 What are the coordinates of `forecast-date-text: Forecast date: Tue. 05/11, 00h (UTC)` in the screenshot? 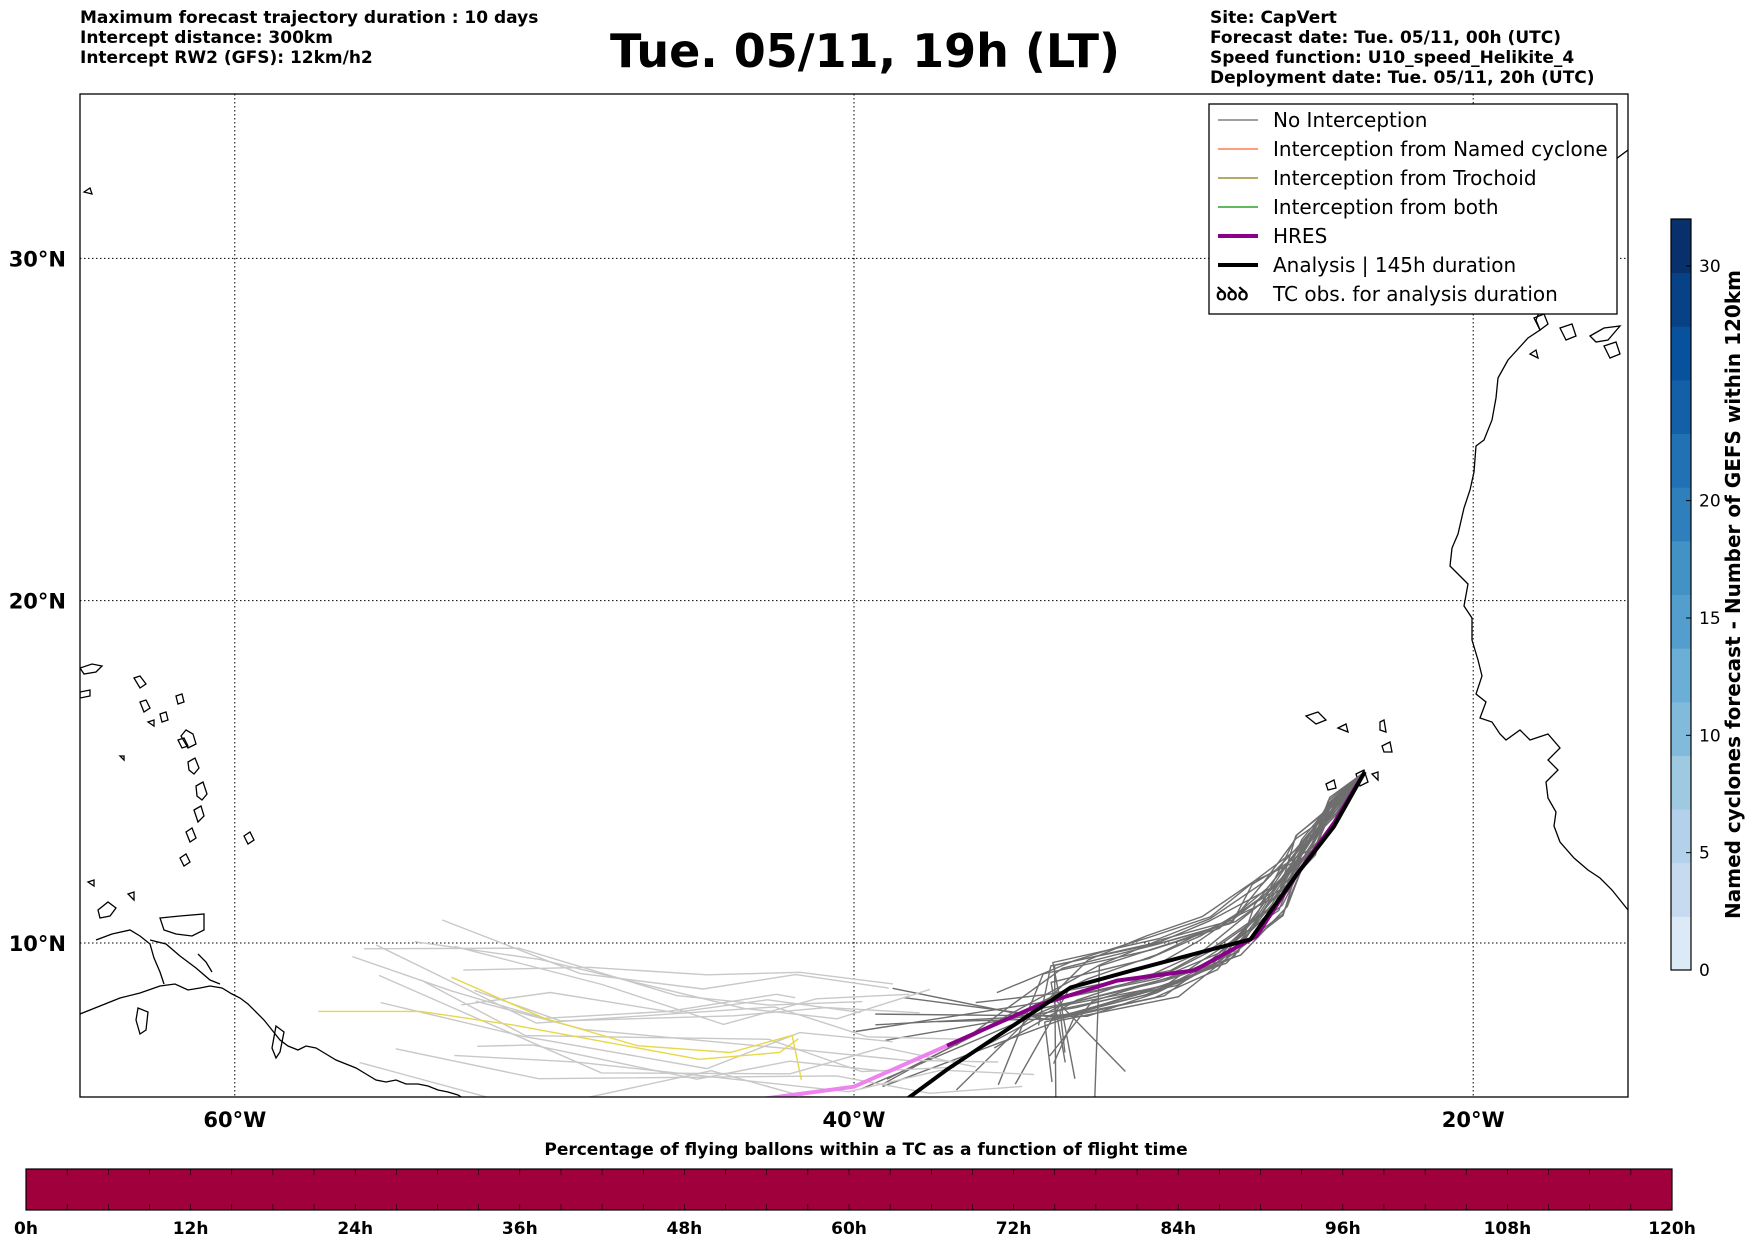 It's located at (1385, 38).